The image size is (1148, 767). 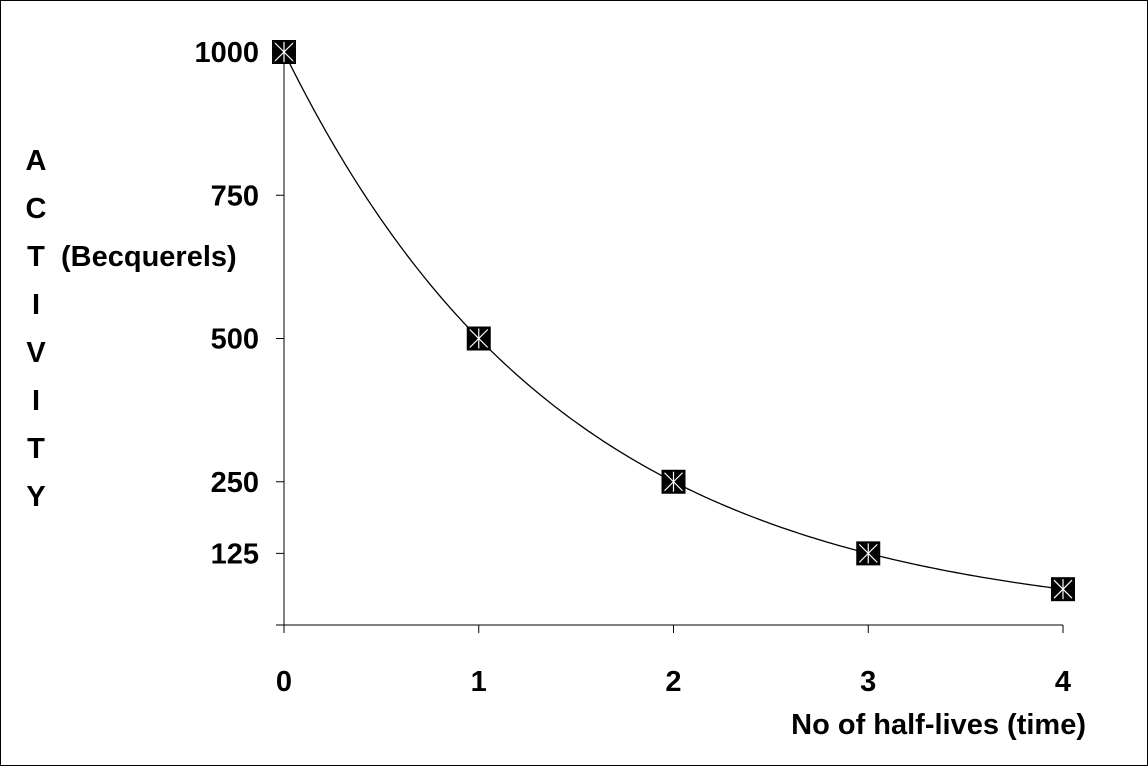 What do you see at coordinates (235, 554) in the screenshot?
I see `y-tick-label: 125` at bounding box center [235, 554].